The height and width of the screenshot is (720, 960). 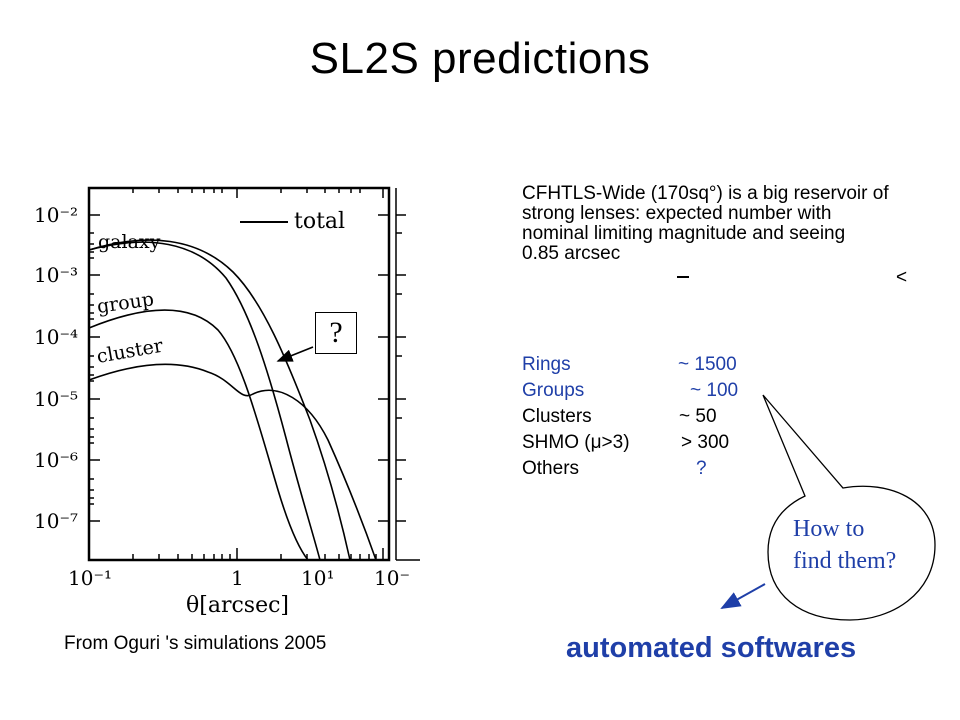 I want to click on legend-total-label: total, so click(x=319, y=221).